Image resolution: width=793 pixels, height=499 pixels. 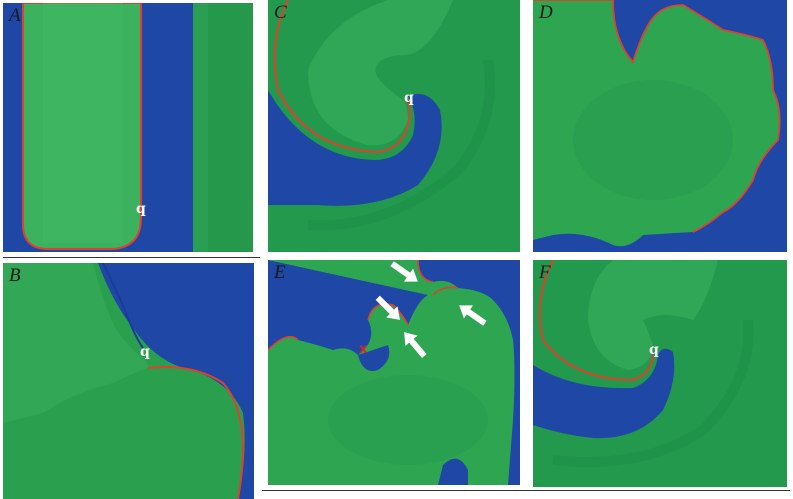 I want to click on panel-b-label: B, so click(x=15, y=275).